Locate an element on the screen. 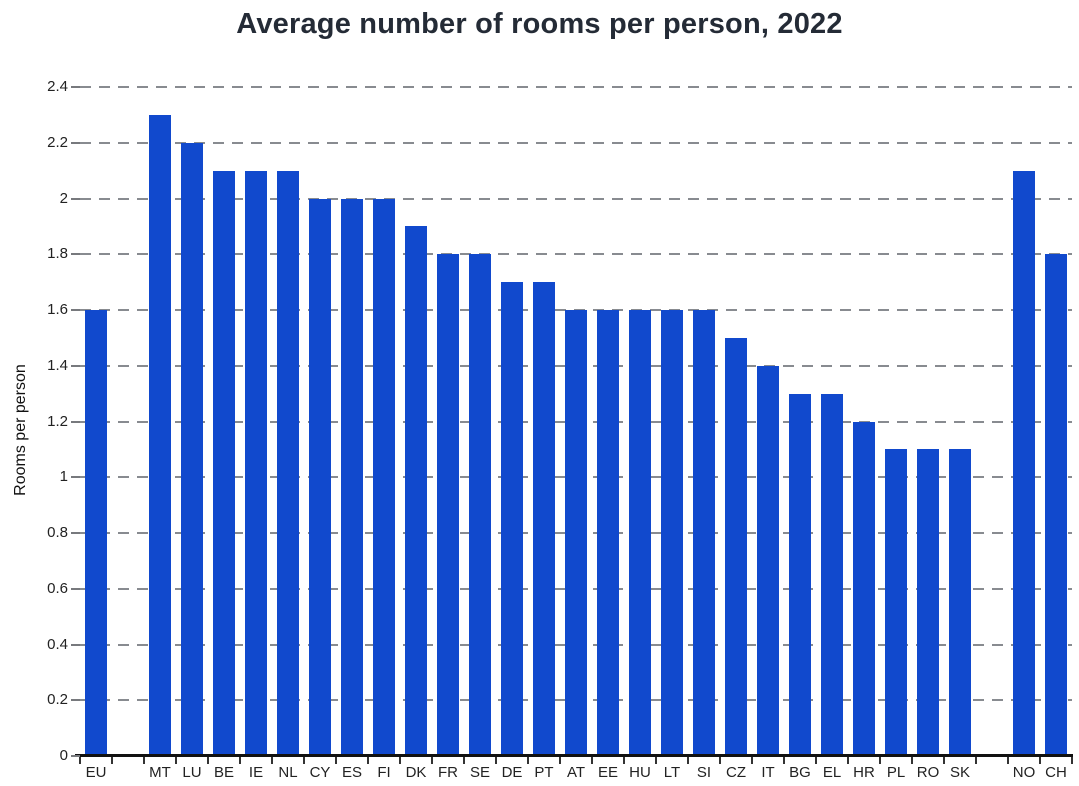  chart-title: Average number of rooms per person, 2022 is located at coordinates (539, 24).